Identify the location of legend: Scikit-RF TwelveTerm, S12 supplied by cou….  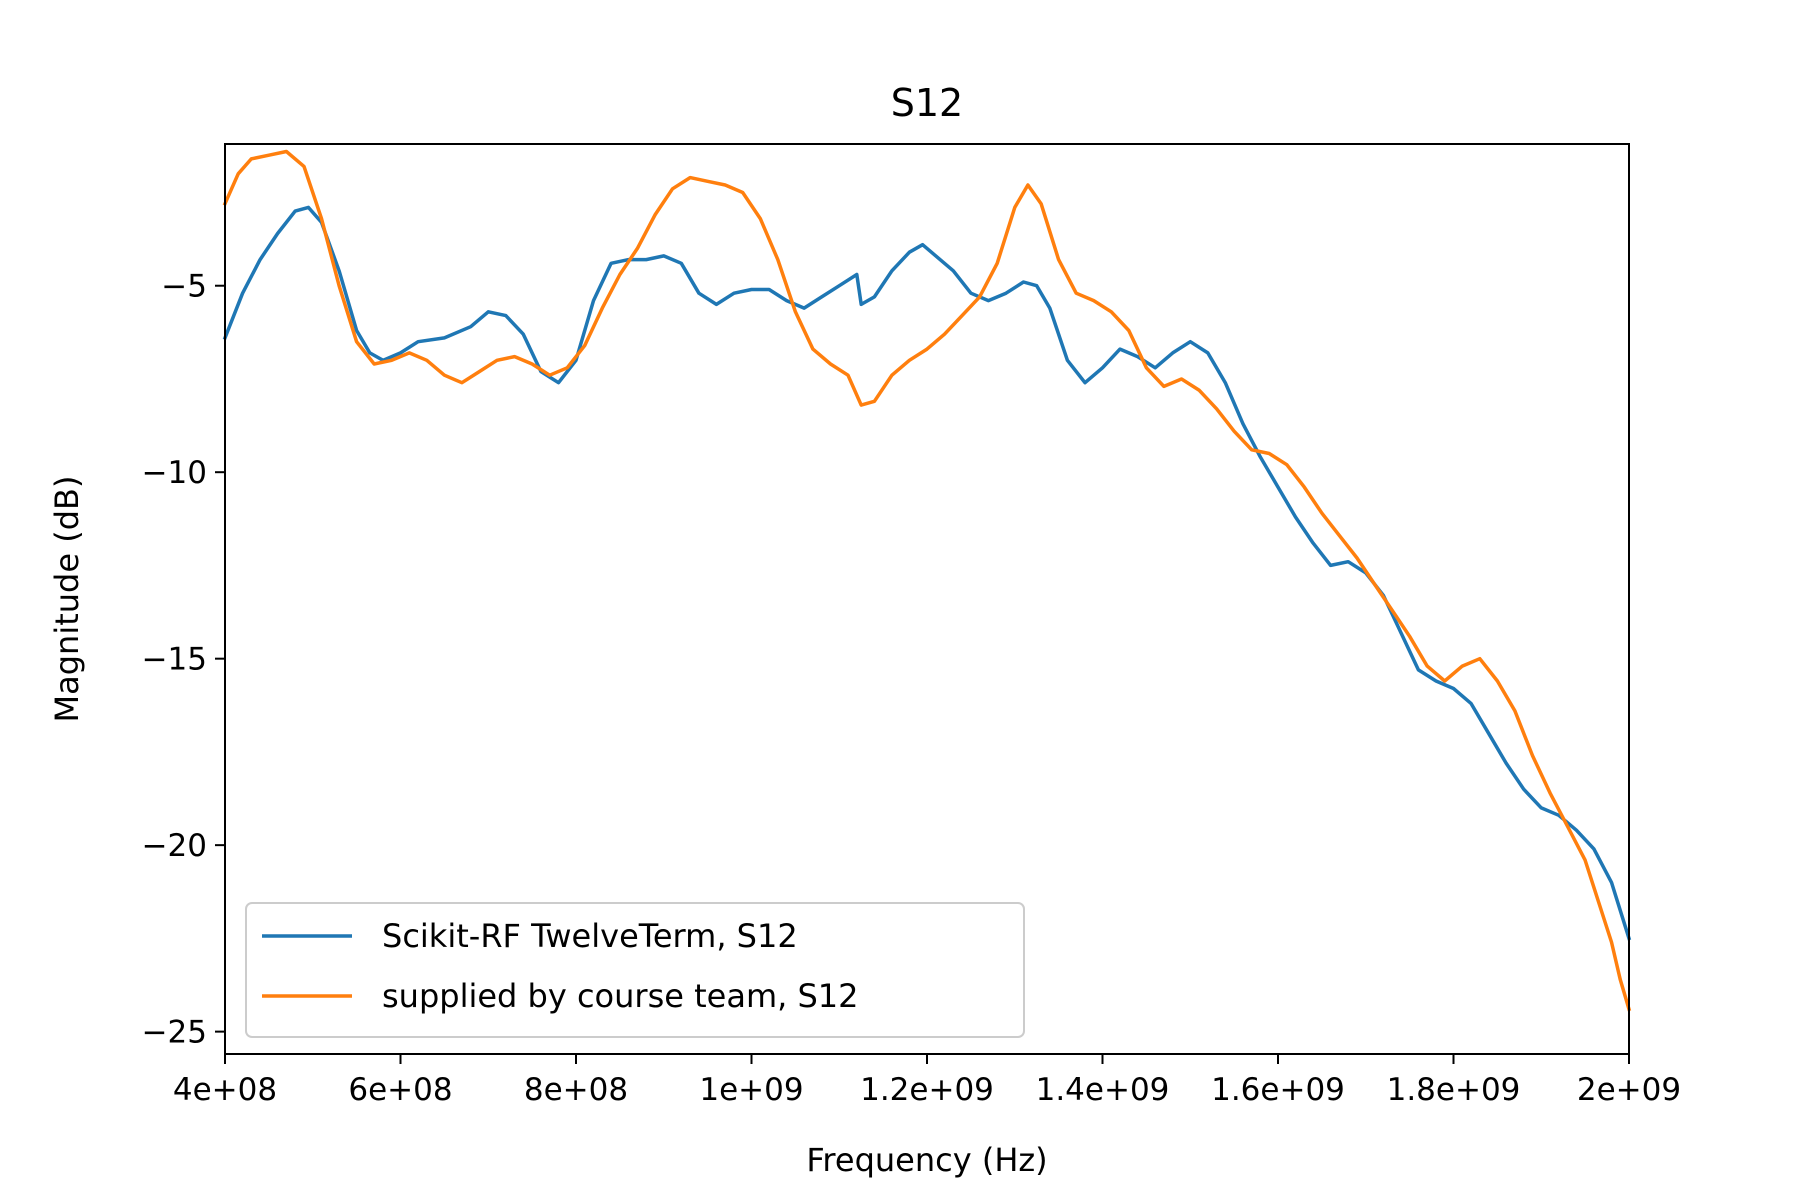
(635, 970).